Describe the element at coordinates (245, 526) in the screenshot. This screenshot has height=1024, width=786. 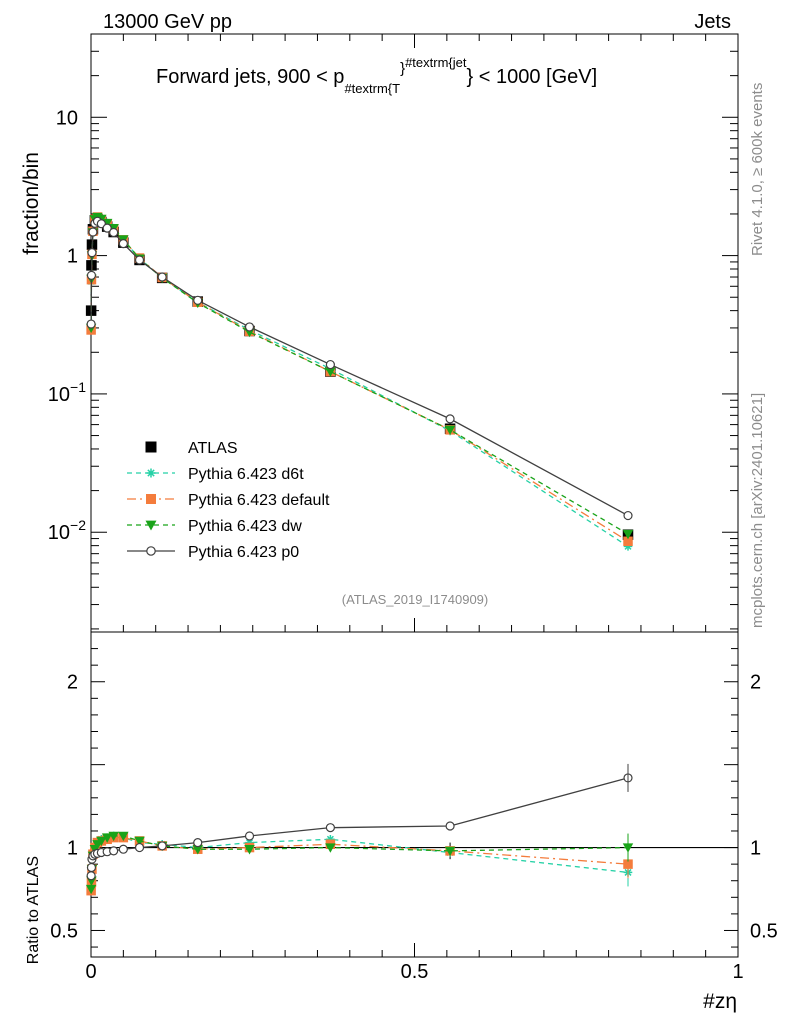
I see `legend-label-pythia-6-423-dw: Pythia 6.423 dw` at that location.